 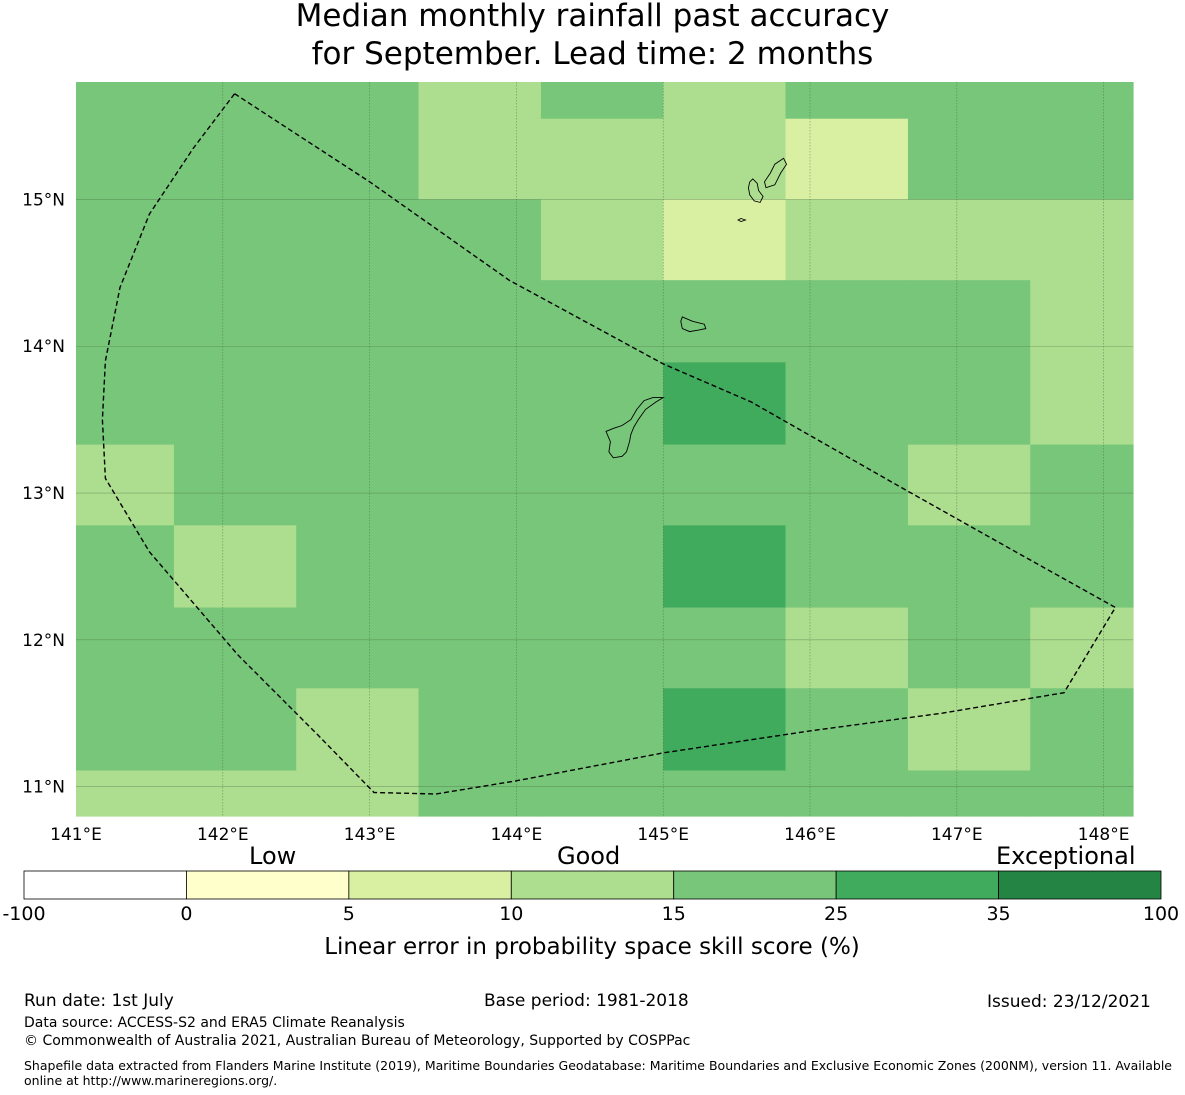 What do you see at coordinates (589, 856) in the screenshot?
I see `colorbar-category-good: Good` at bounding box center [589, 856].